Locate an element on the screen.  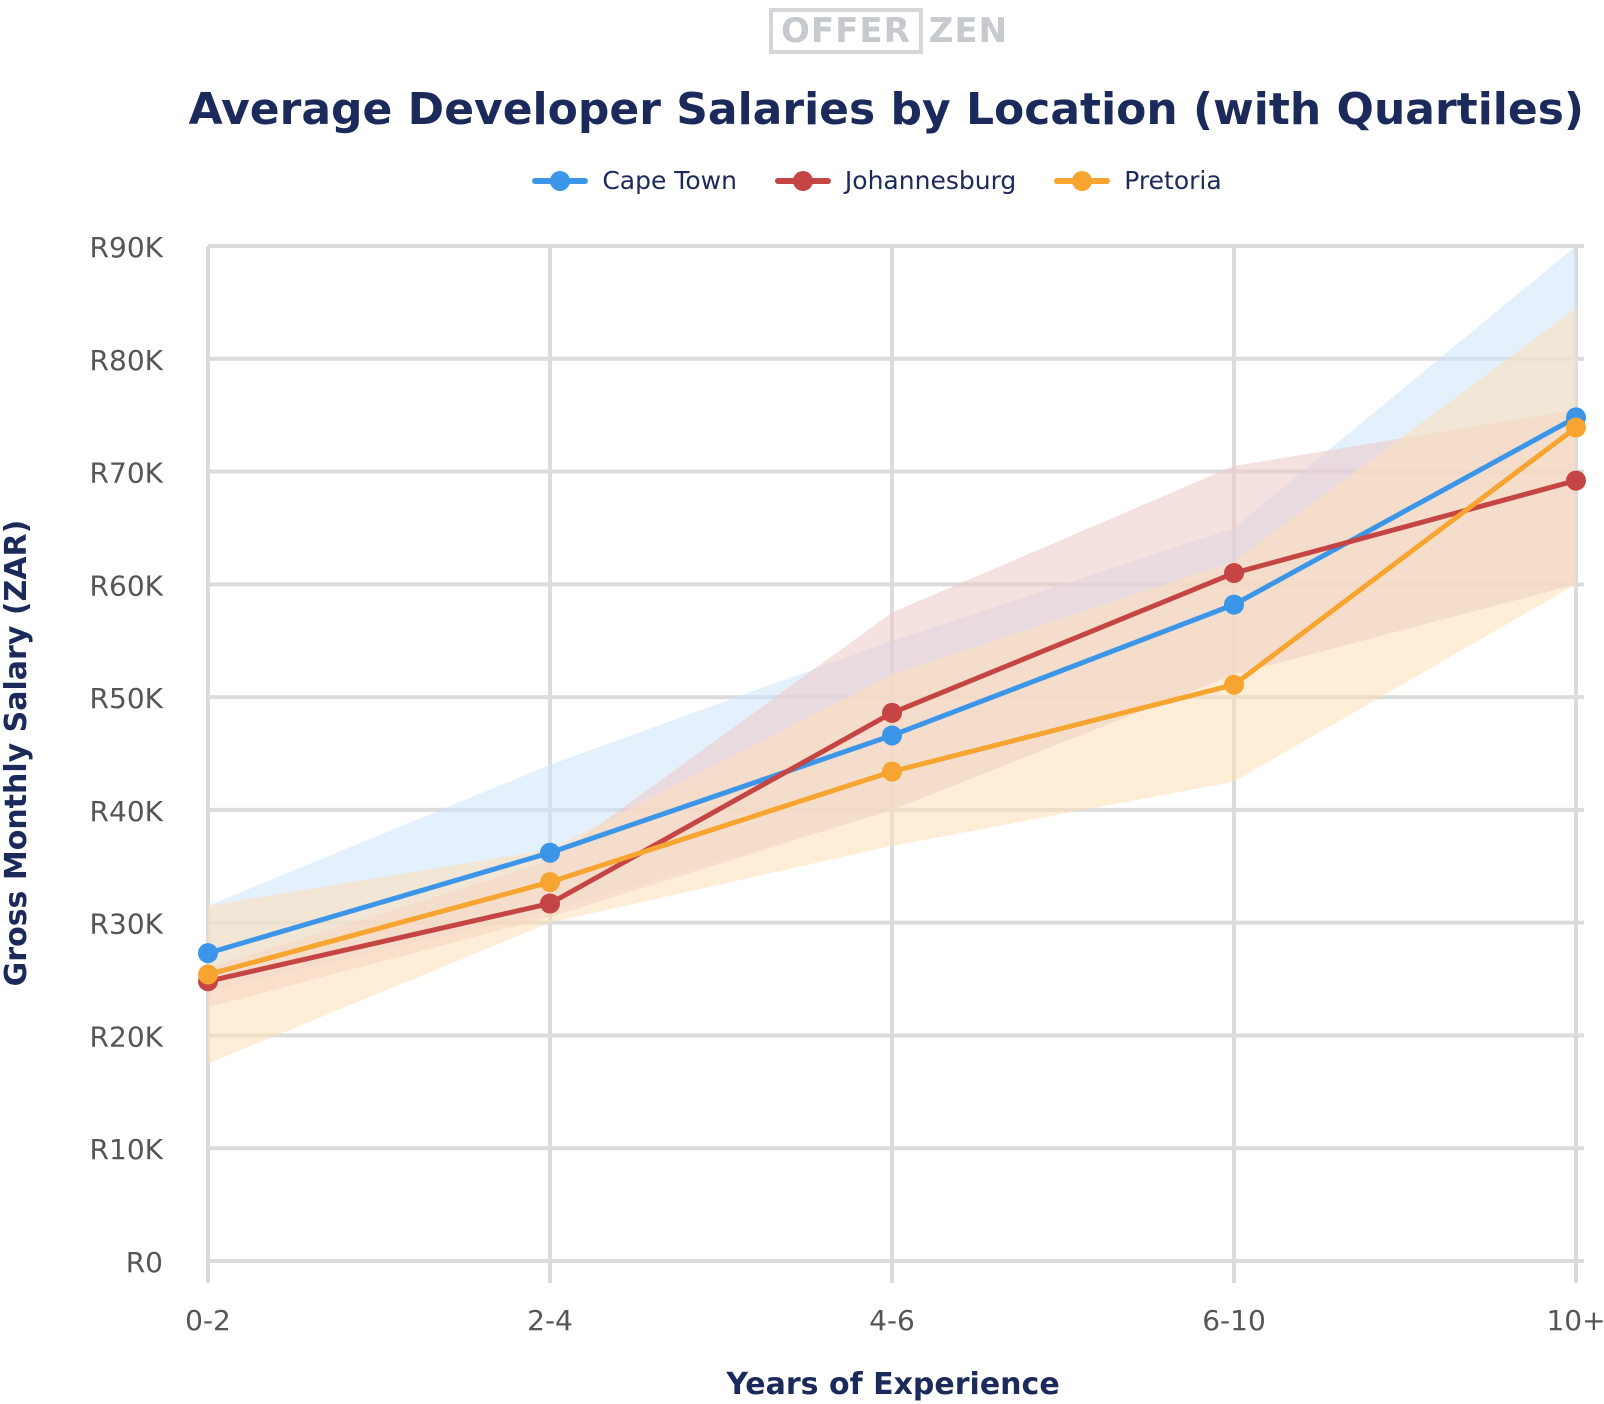
x-tick-label: 2-4 is located at coordinates (550, 1320).